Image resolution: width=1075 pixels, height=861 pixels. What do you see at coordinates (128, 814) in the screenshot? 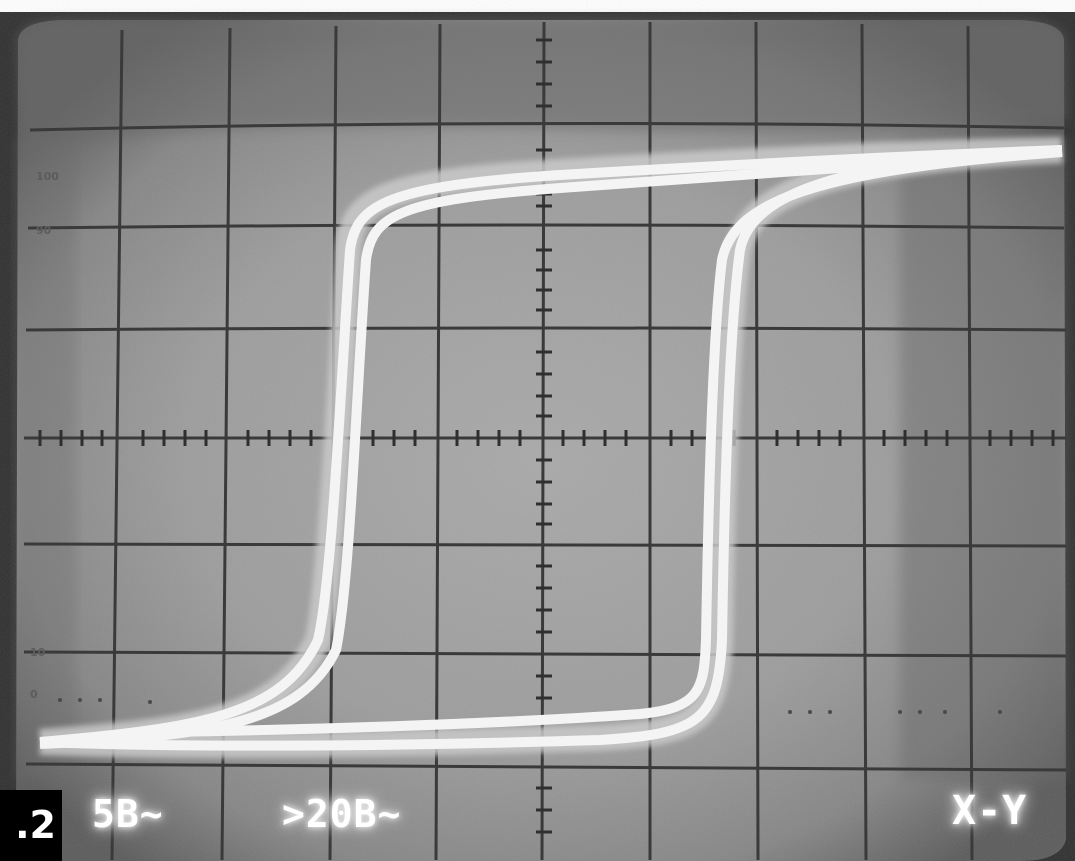
I see `channel-setting-label: 5B~` at bounding box center [128, 814].